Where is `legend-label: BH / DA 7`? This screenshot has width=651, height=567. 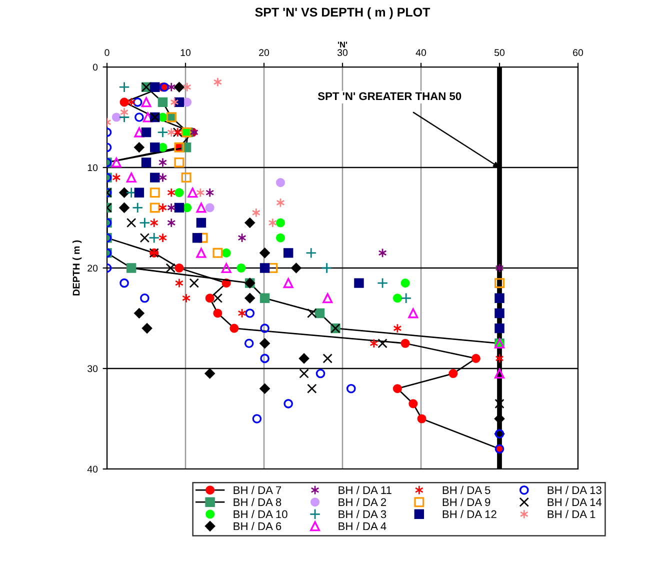 legend-label: BH / DA 7 is located at coordinates (258, 490).